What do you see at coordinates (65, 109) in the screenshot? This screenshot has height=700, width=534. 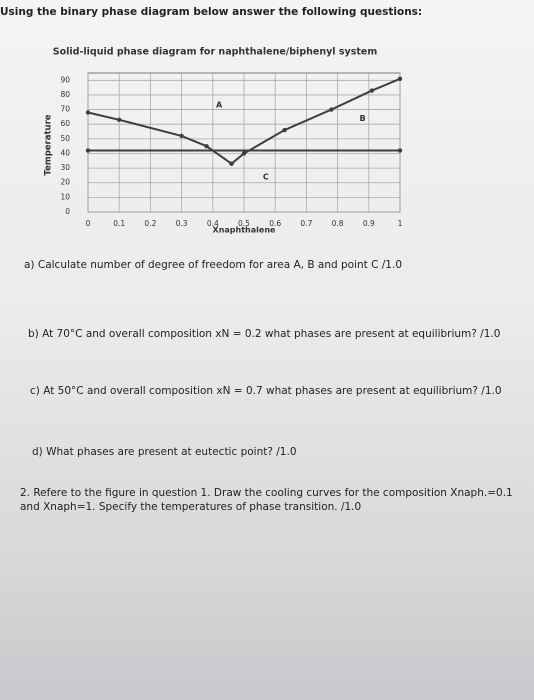 I see `y-tick-label: 70` at bounding box center [65, 109].